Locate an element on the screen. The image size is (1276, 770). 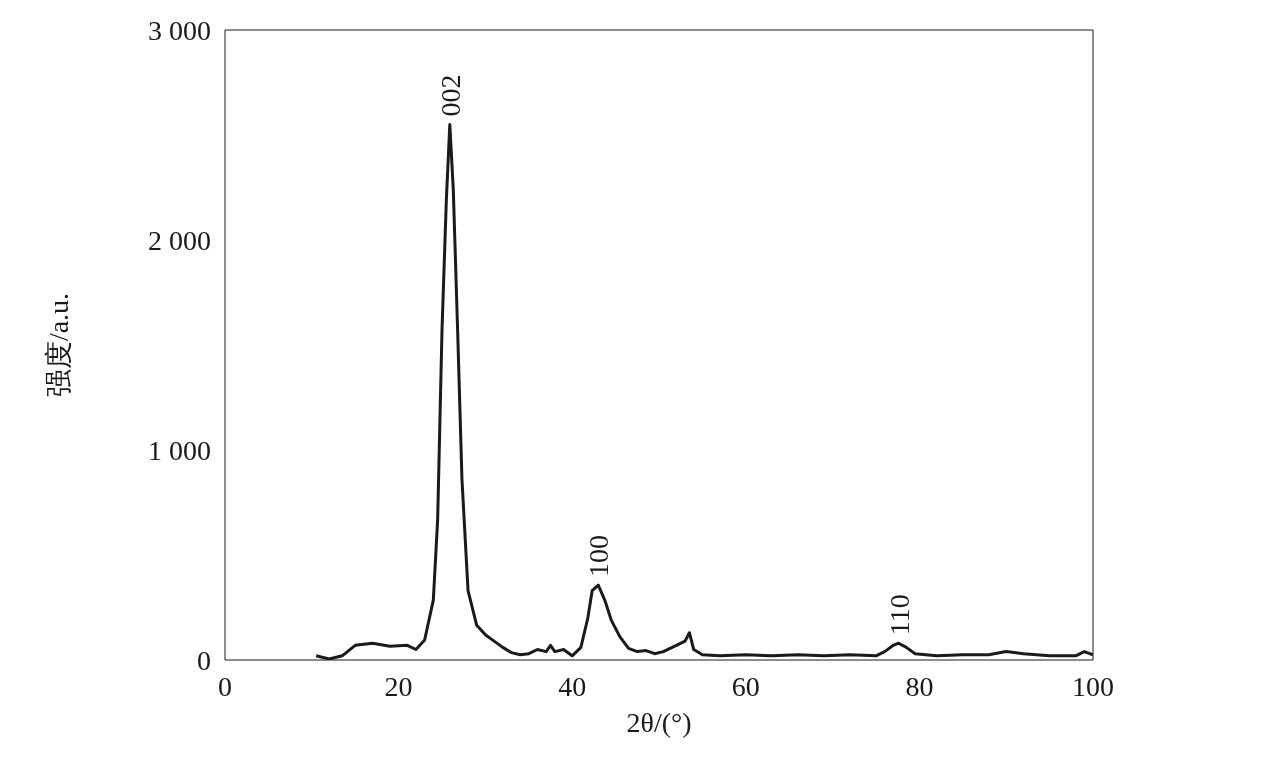
annotation: 002 is located at coordinates (450, 95).